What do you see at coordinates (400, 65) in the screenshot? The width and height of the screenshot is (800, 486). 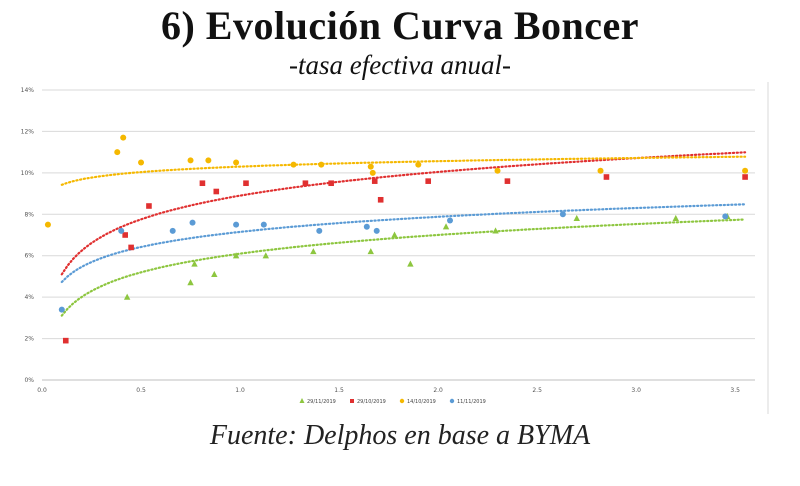 I see `chart-subtitle: -tasa efectiva anual-` at bounding box center [400, 65].